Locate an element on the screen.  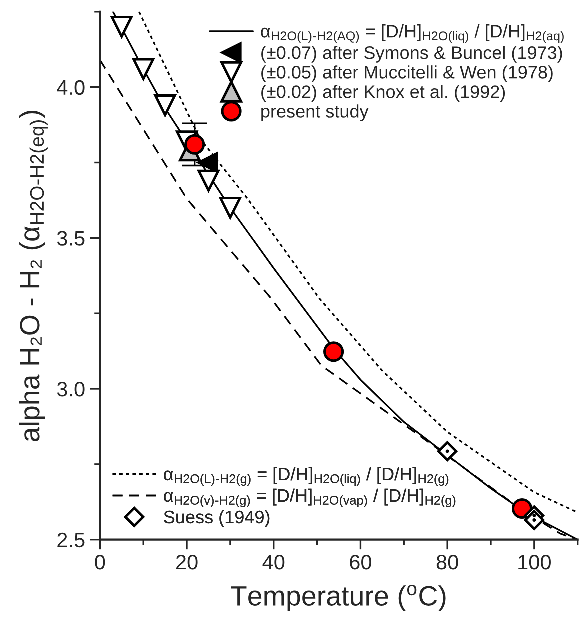
x-tick-label: 20 is located at coordinates (187, 562).